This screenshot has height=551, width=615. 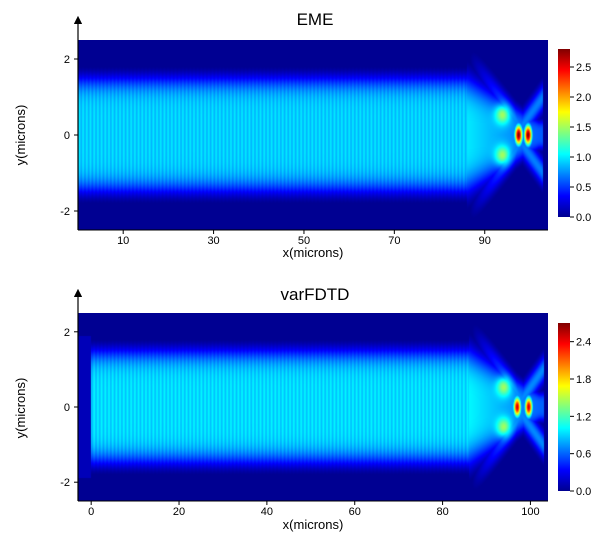 What do you see at coordinates (583, 343) in the screenshot?
I see `colorbar-tick-label: 2.4` at bounding box center [583, 343].